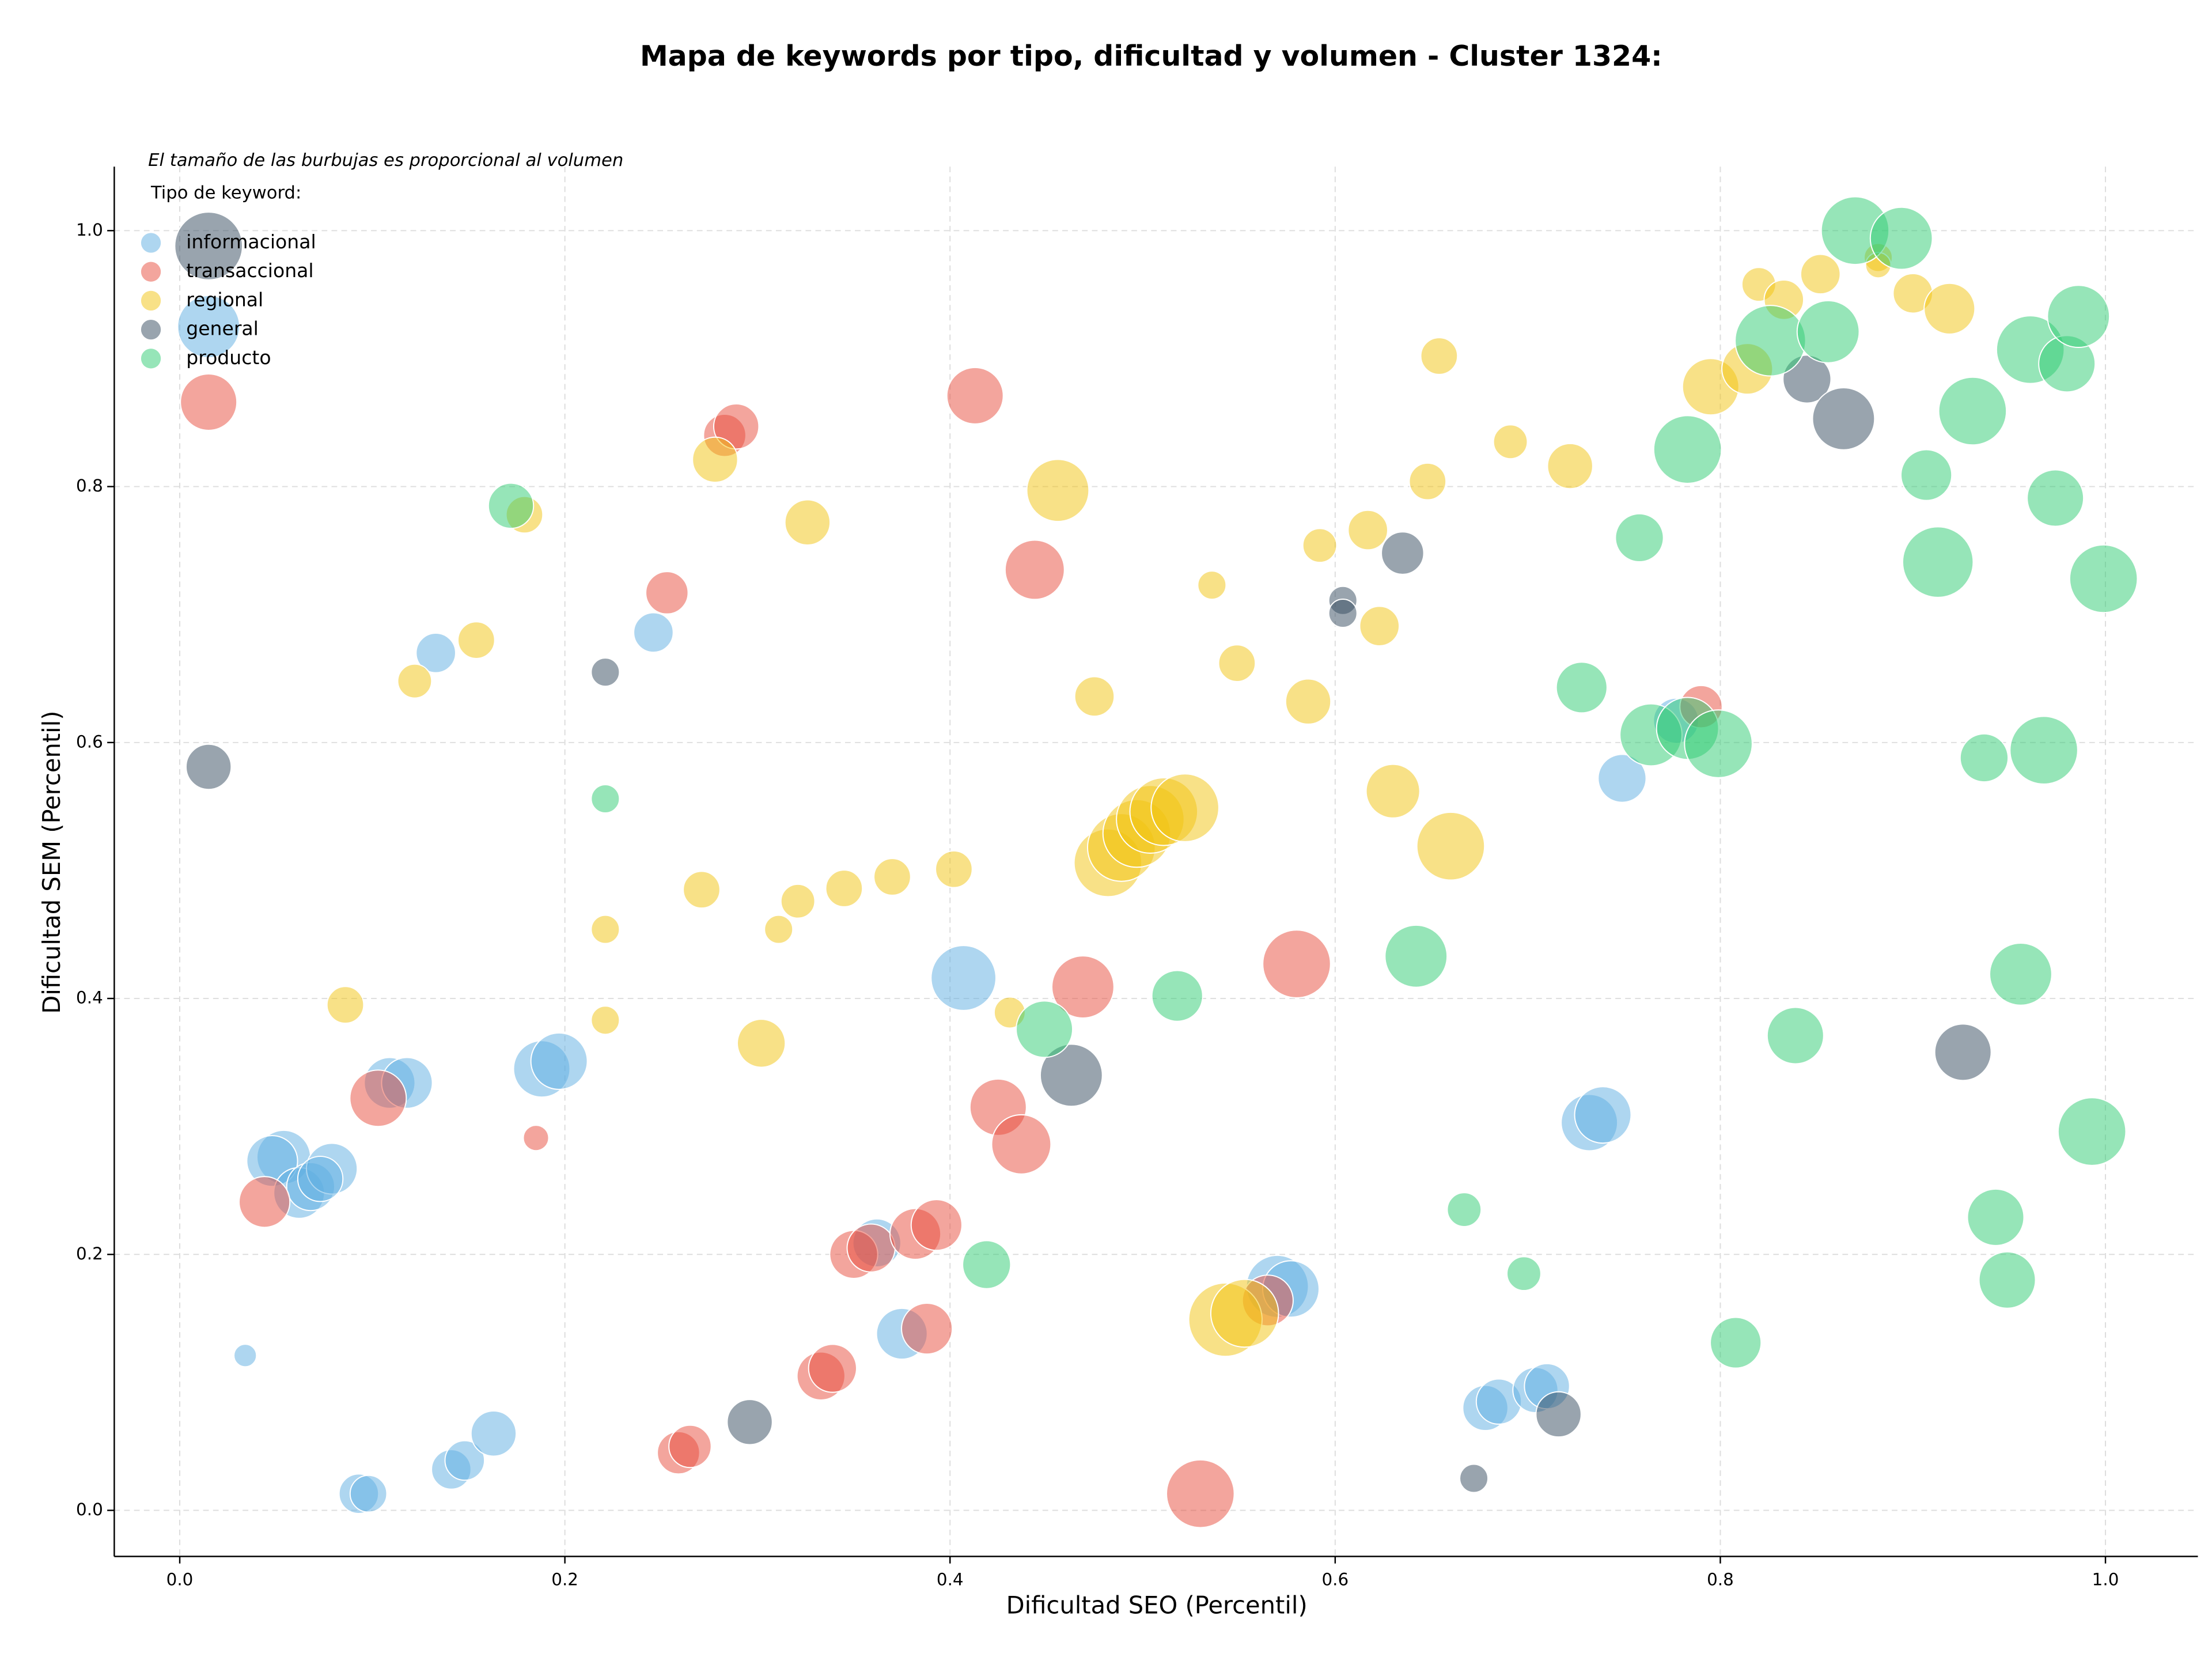  What do you see at coordinates (224, 299) in the screenshot?
I see `legend-label: regional` at bounding box center [224, 299].